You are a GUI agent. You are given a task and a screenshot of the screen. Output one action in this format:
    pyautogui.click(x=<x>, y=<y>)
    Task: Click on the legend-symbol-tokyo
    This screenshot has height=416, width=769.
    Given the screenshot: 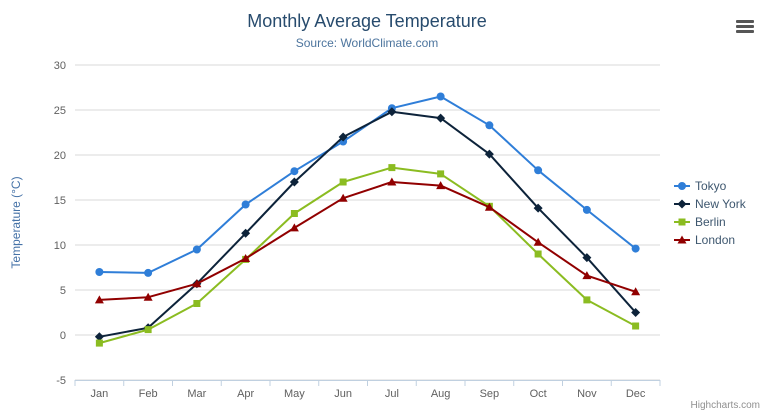 What is the action you would take?
    pyautogui.click(x=682, y=186)
    